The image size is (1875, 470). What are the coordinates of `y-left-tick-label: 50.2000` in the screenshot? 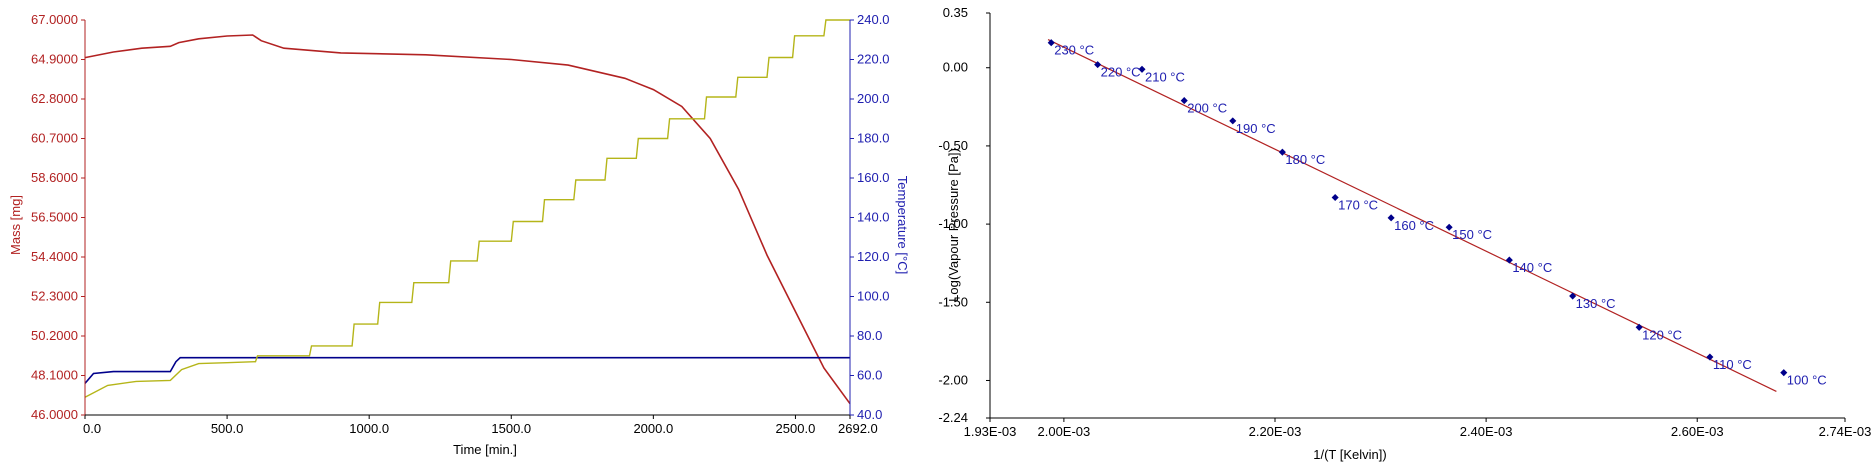 It's located at (54, 335).